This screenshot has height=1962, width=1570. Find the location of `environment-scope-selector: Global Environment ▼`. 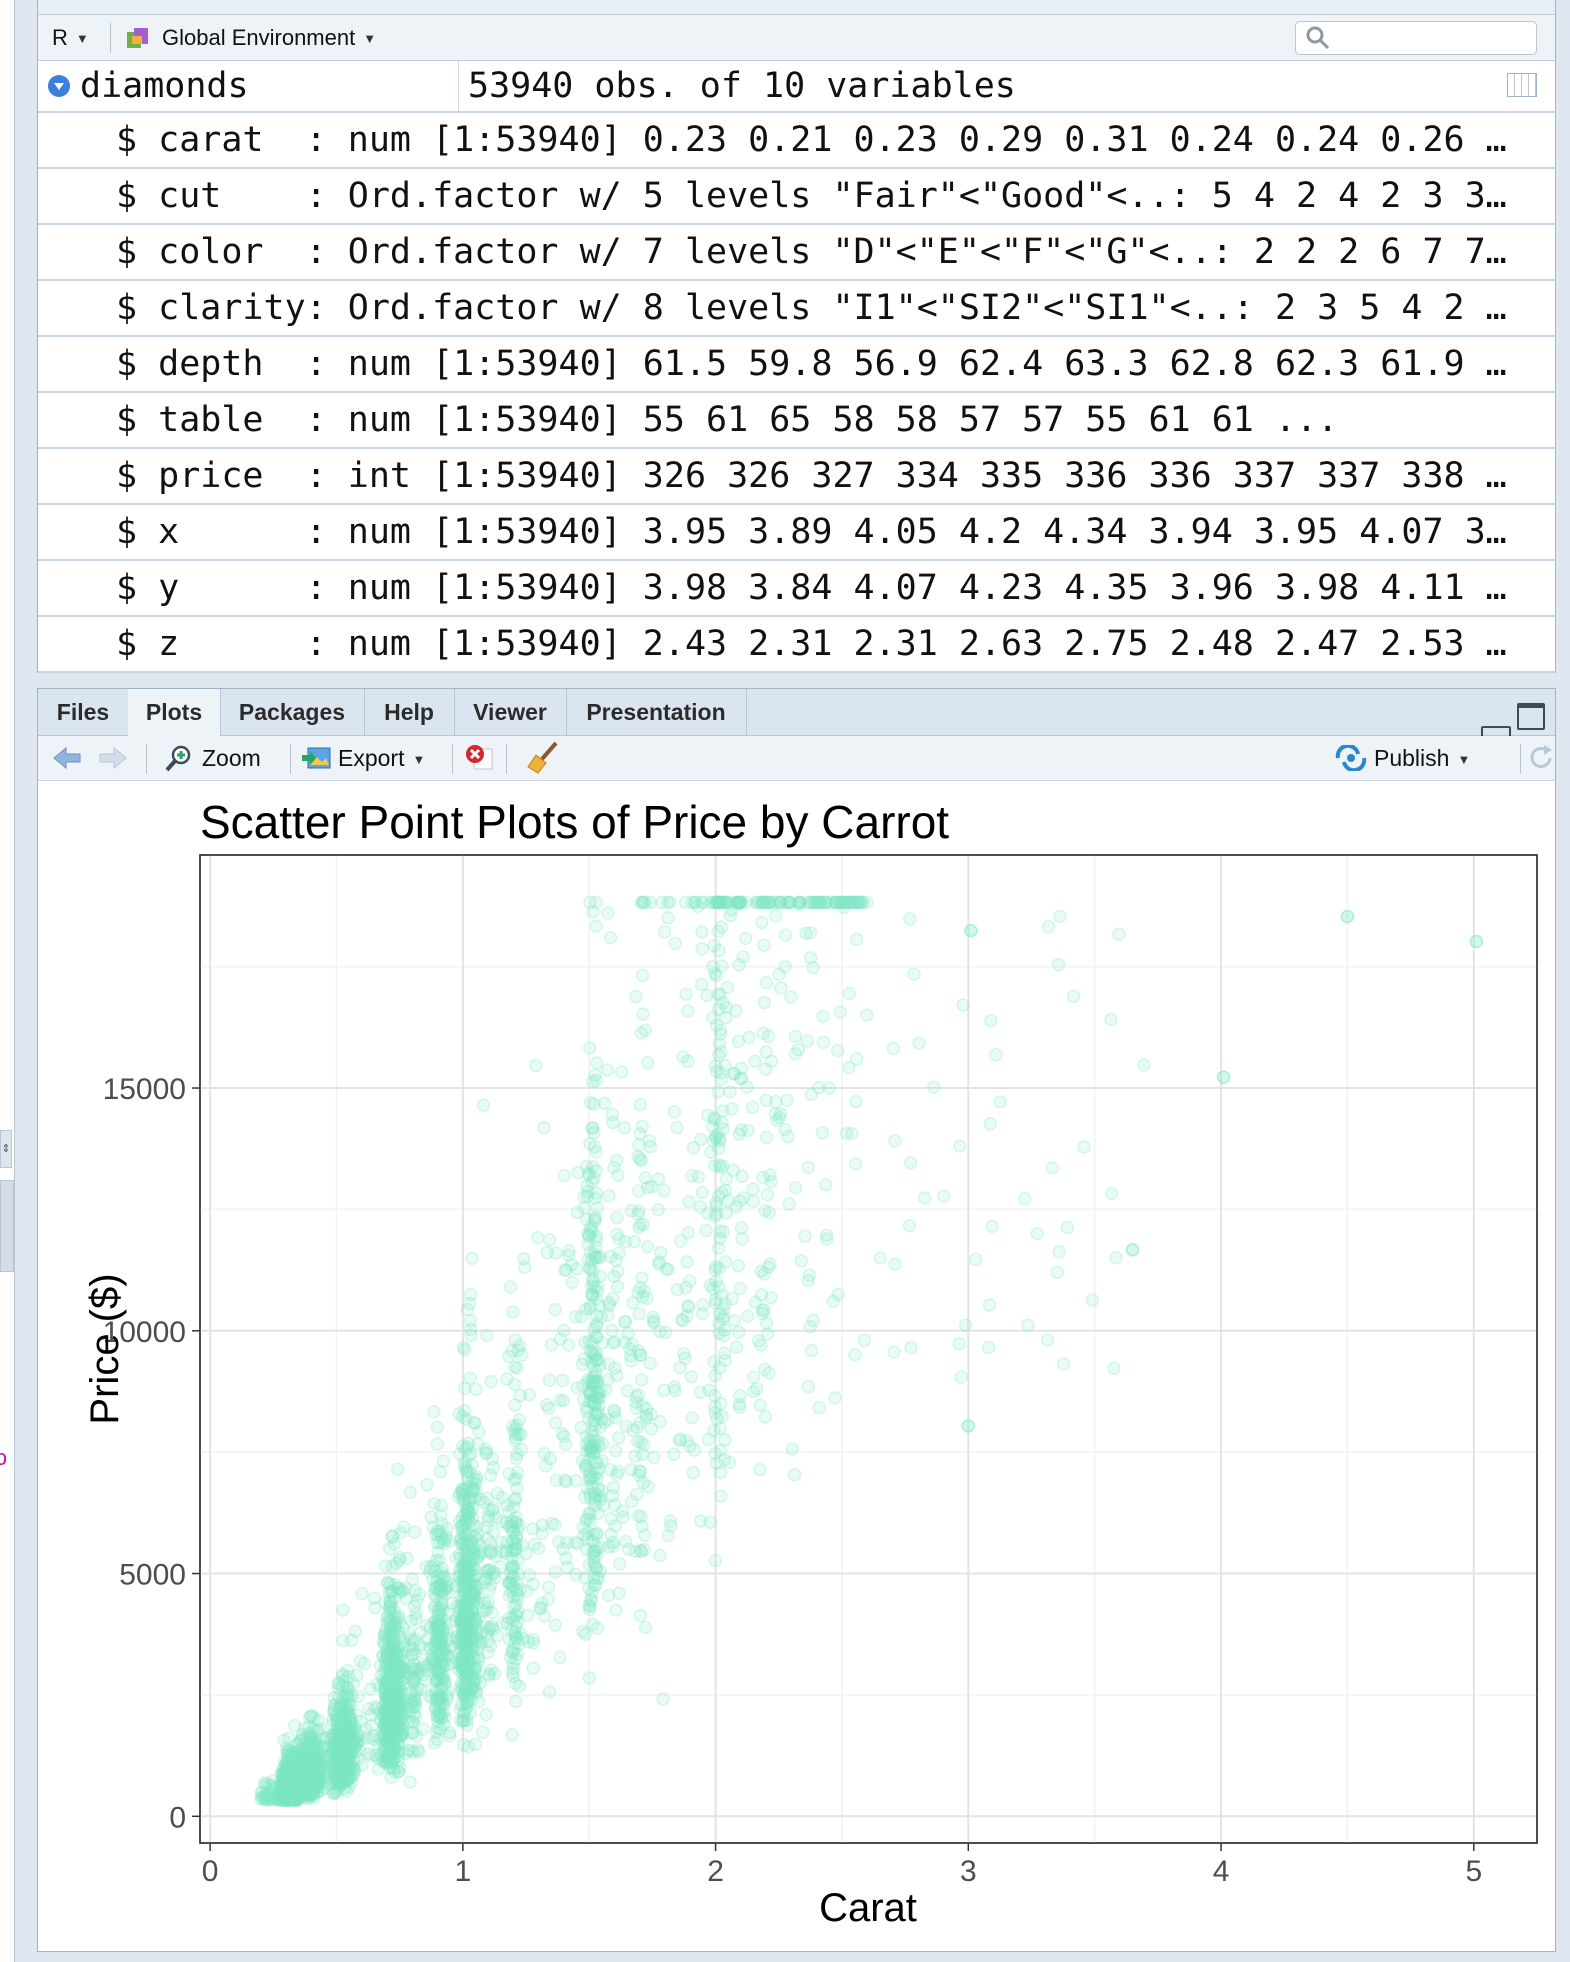

environment-scope-selector: Global Environment ▼ is located at coordinates (251, 37).